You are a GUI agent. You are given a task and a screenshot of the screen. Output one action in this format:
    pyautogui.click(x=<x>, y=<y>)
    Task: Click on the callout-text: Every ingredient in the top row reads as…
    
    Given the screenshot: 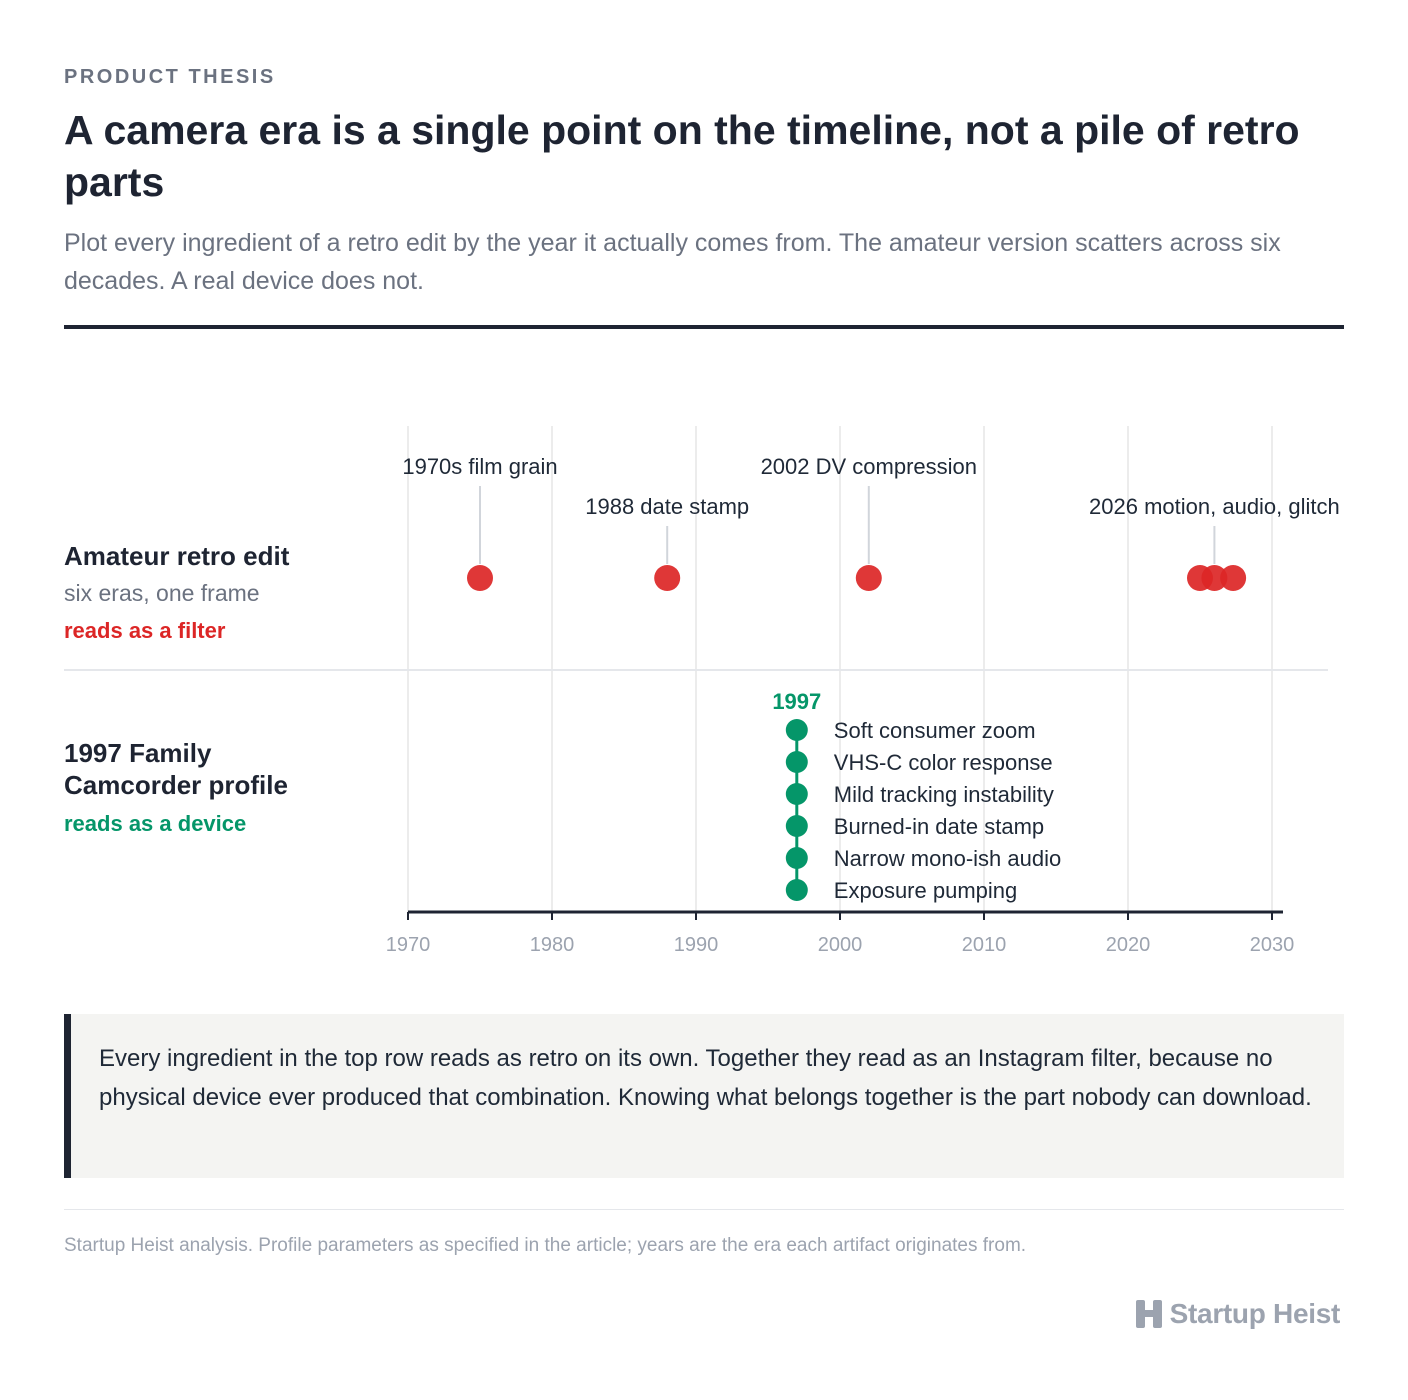 What is the action you would take?
    pyautogui.click(x=705, y=1078)
    